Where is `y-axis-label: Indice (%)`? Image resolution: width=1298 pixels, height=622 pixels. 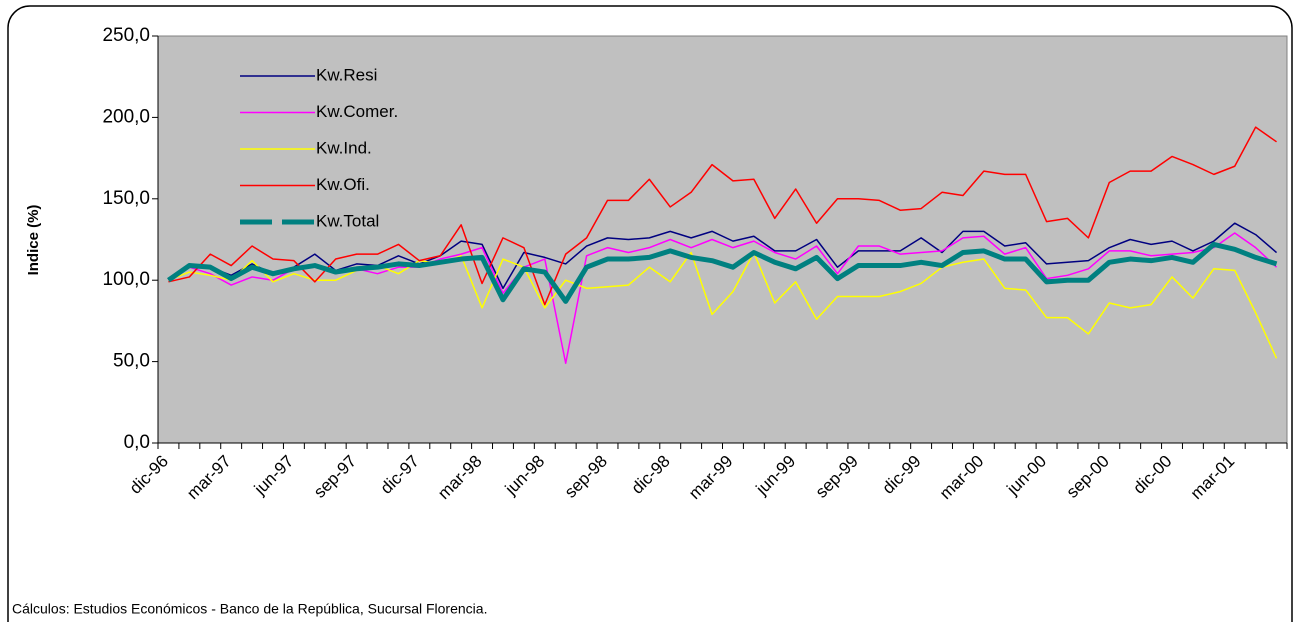 y-axis-label: Indice (%) is located at coordinates (33, 240).